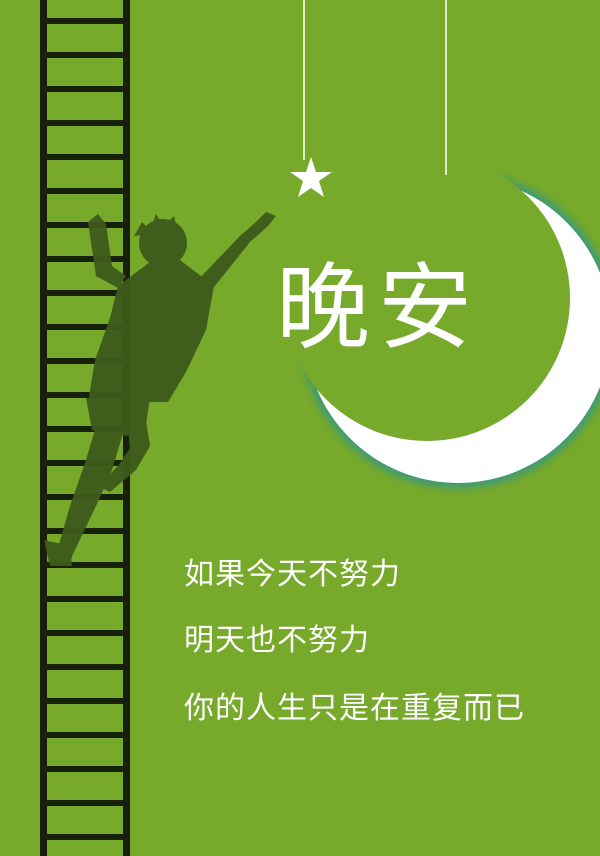  Describe the element at coordinates (277, 640) in the screenshot. I see `quote-line-2: 明天也不努力` at that location.